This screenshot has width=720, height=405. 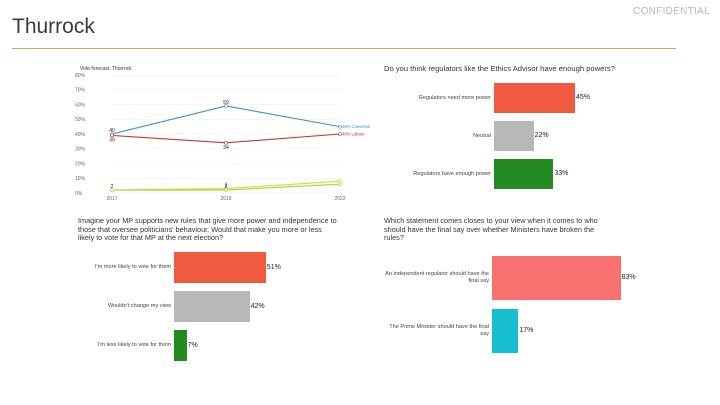 I want to click on page-title: Thurrock, so click(x=53, y=26).